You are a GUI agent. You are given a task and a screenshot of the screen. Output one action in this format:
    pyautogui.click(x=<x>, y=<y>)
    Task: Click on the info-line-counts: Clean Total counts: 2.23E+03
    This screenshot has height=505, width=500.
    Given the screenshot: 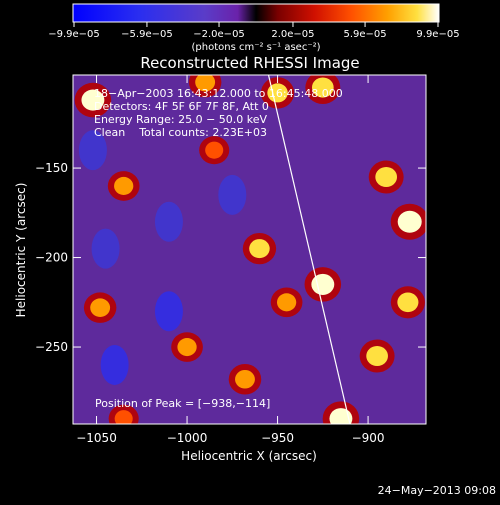 What is the action you would take?
    pyautogui.click(x=180, y=132)
    